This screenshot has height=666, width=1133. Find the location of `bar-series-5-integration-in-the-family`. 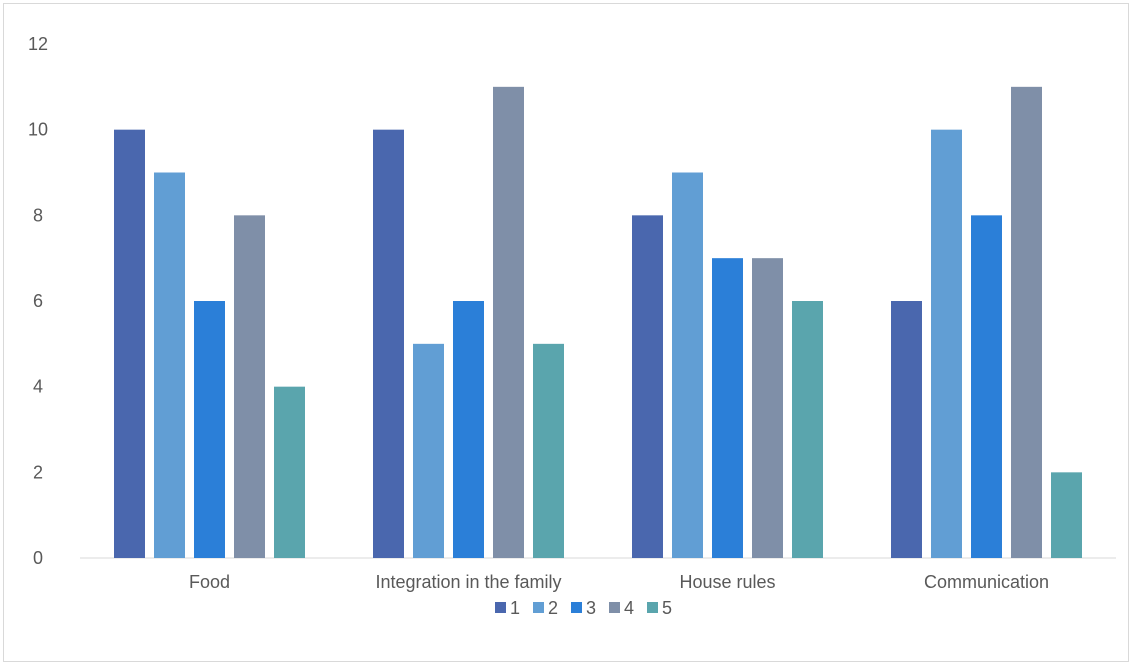

bar-series-5-integration-in-the-family is located at coordinates (548, 450).